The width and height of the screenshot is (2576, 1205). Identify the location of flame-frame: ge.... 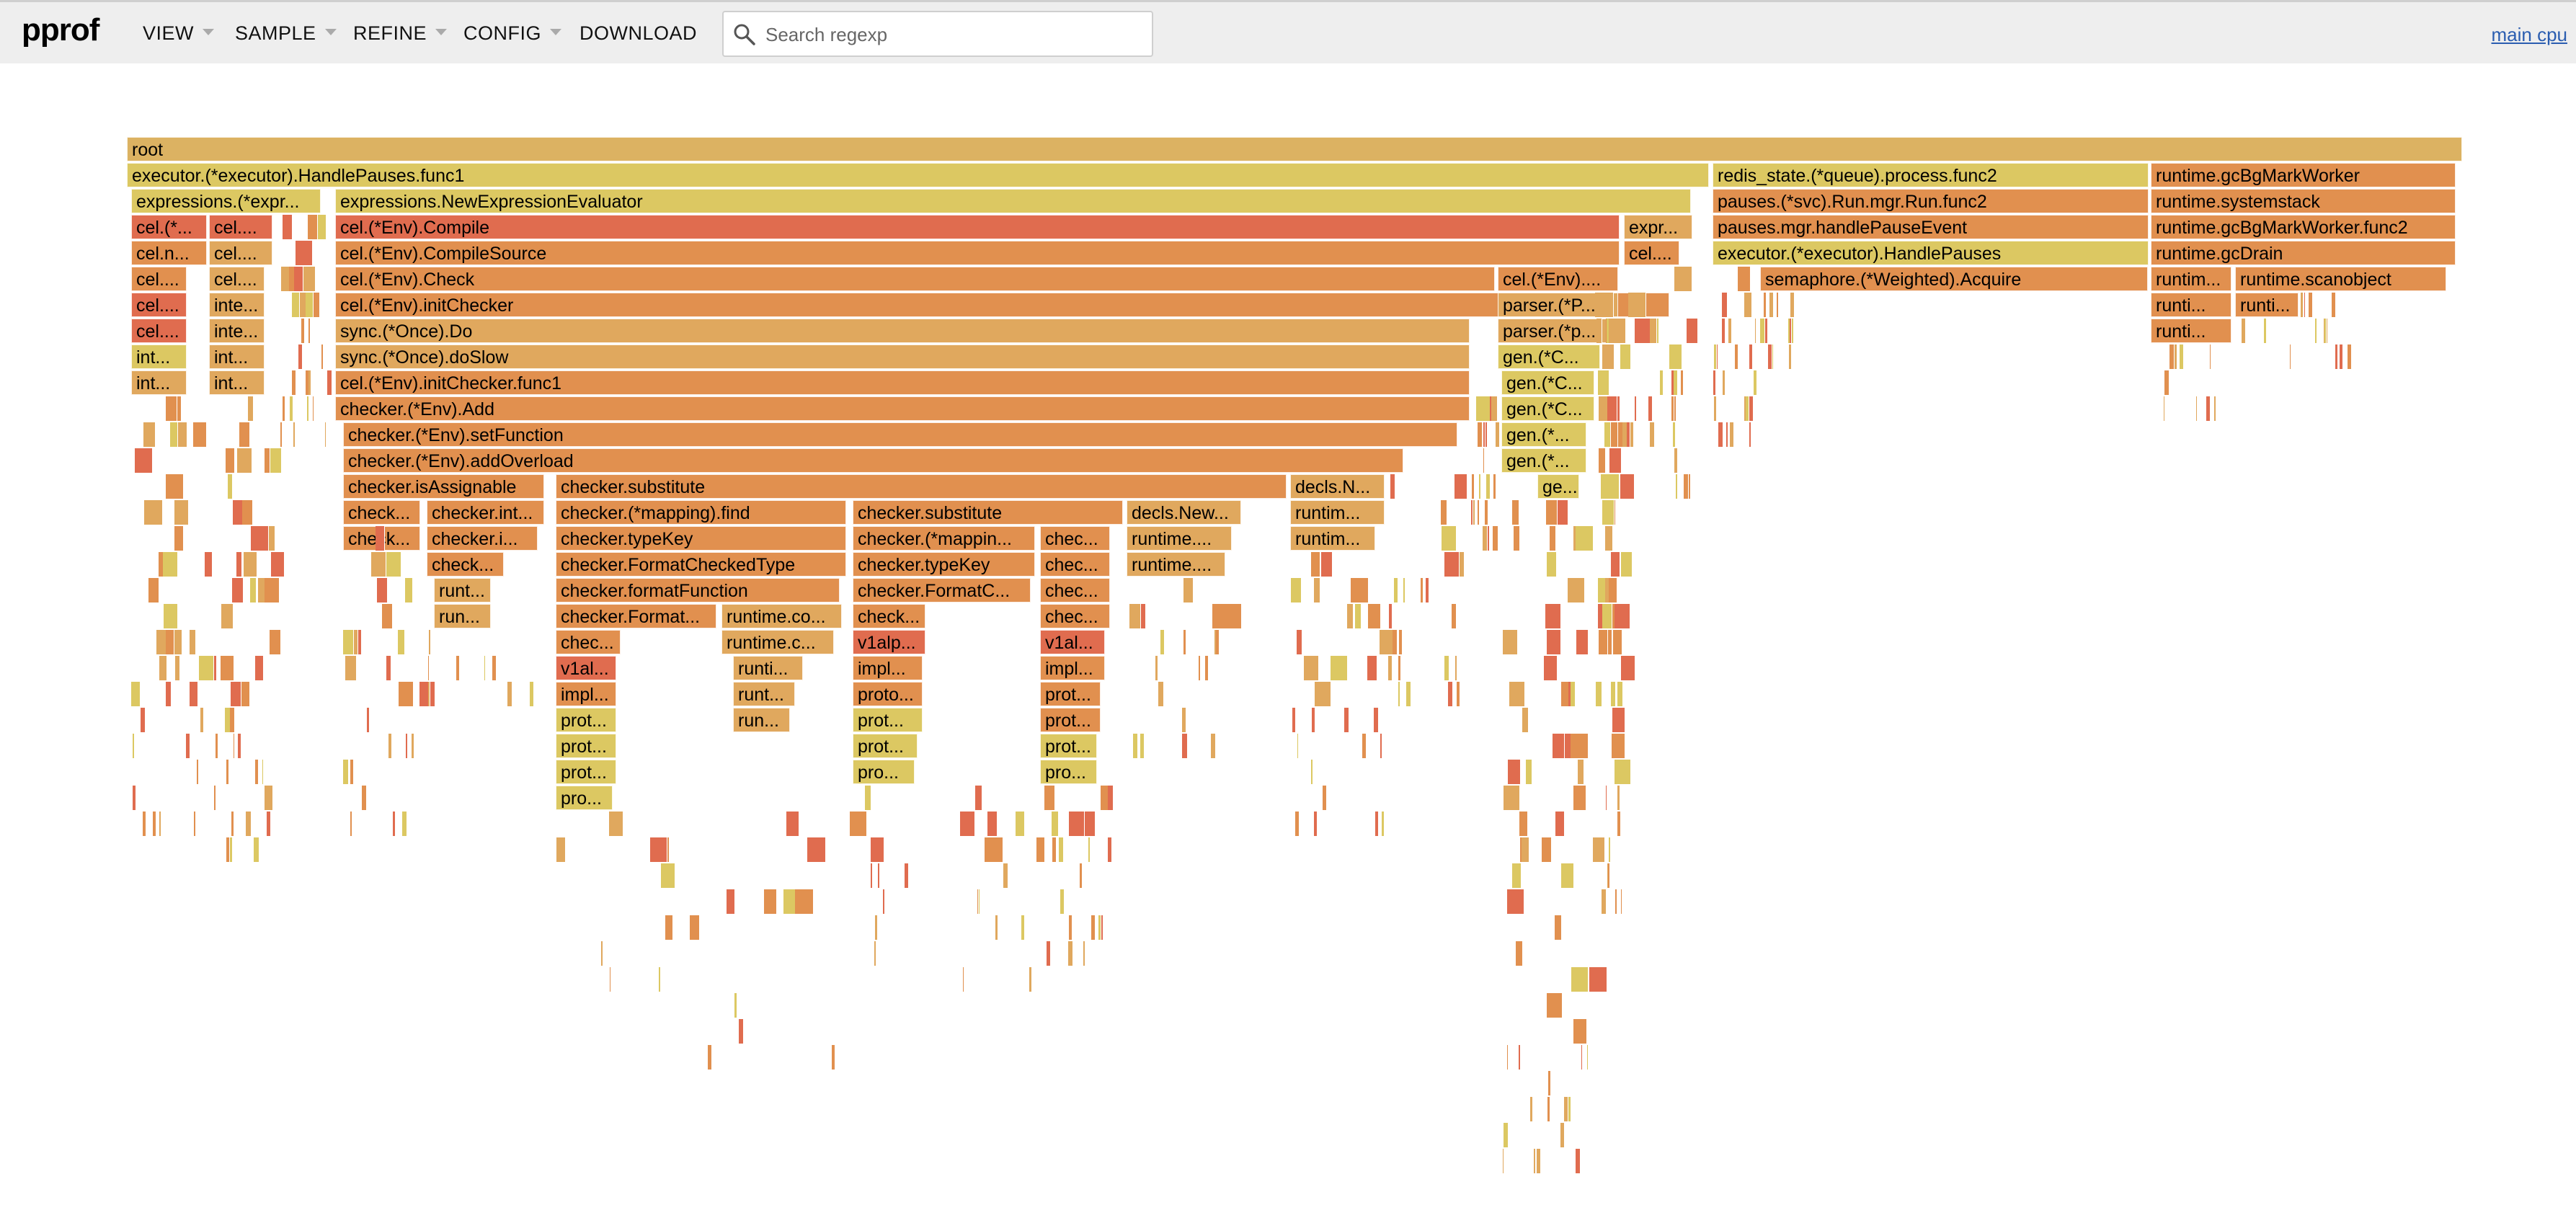
(1558, 487).